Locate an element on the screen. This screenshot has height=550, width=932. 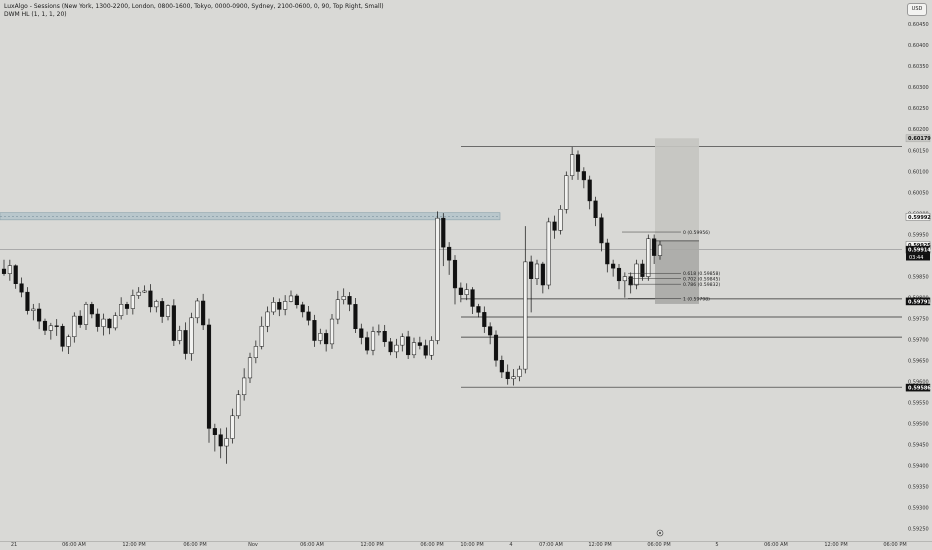
time-tick-label: 06:00 AM is located at coordinates (74, 545).